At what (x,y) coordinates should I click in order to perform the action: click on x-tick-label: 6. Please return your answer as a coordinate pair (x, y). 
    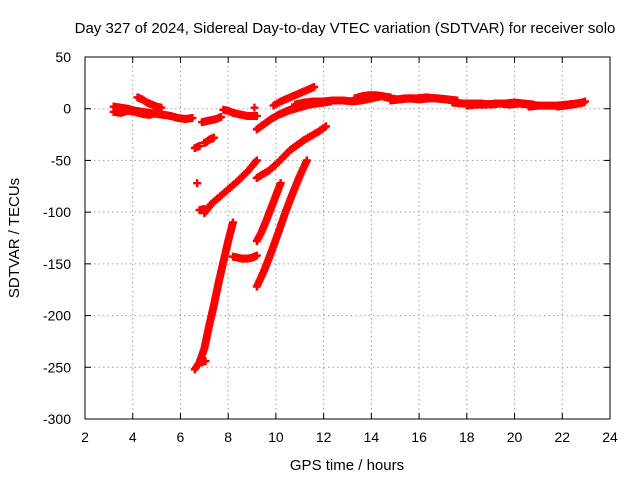
    Looking at the image, I should click on (181, 437).